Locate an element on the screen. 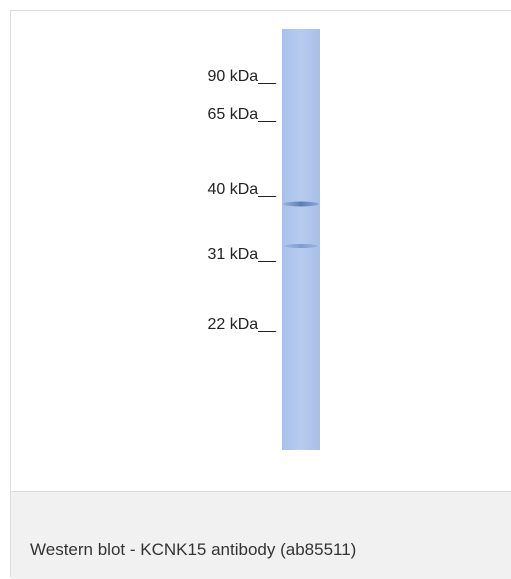 The width and height of the screenshot is (511, 579). marker-label: 65 kDa__ is located at coordinates (243, 114).